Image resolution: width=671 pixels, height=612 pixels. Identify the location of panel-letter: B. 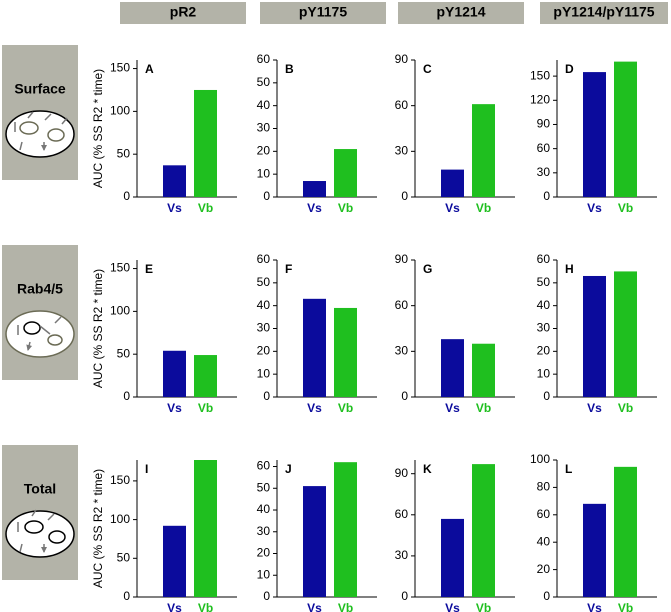
(289, 69).